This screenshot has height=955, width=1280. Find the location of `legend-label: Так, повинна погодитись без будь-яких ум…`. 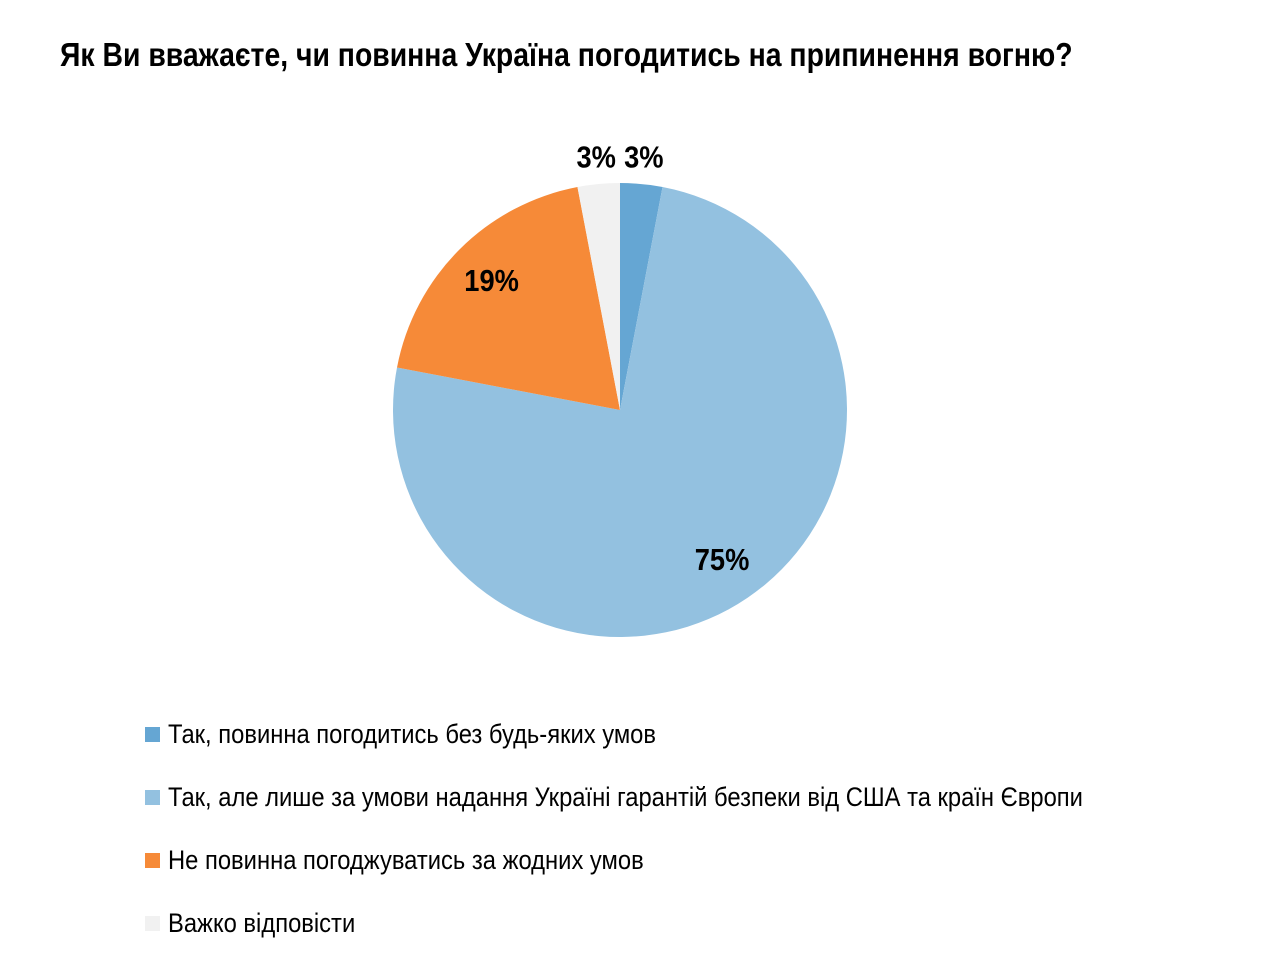

legend-label: Так, повинна погодитись без будь-яких ум… is located at coordinates (412, 734).